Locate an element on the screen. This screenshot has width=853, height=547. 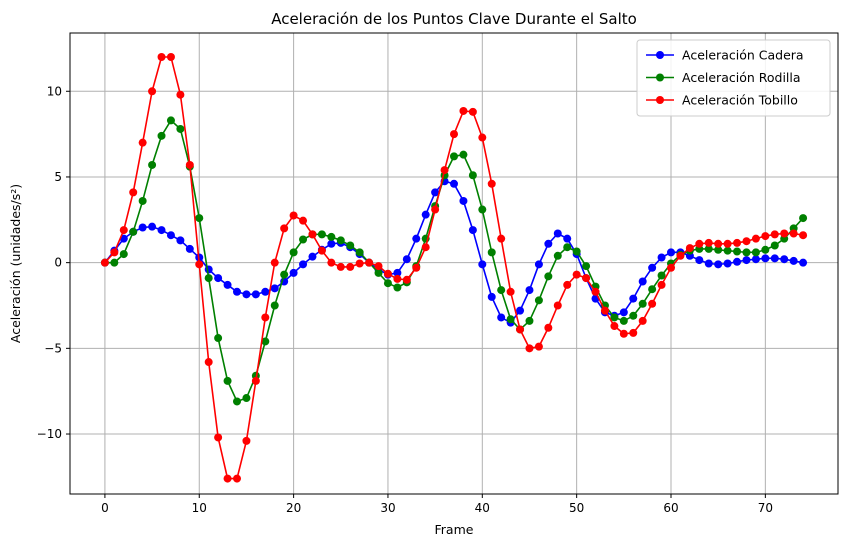
legend-label: Aceleración Cadera is located at coordinates (743, 55).